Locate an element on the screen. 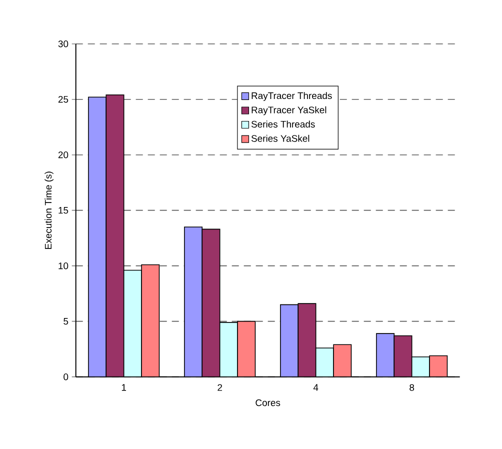 The image size is (502, 449). y-tick-label: 10 is located at coordinates (63, 266).